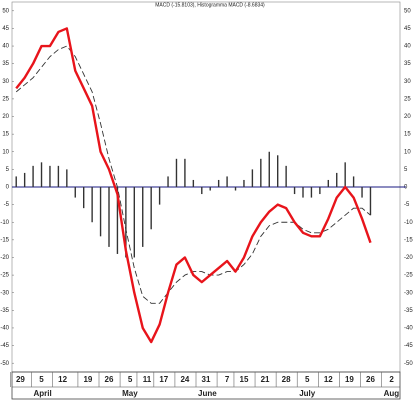 This screenshot has height=400, width=420. Describe the element at coordinates (407, 82) in the screenshot. I see `y-tick-label-right: 30` at that location.